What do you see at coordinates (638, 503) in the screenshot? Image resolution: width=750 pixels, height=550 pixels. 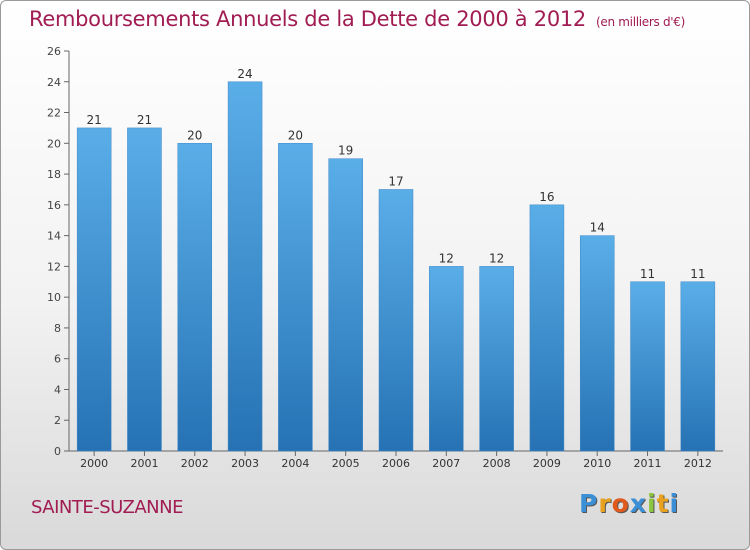 I see `logo-letter: x` at bounding box center [638, 503].